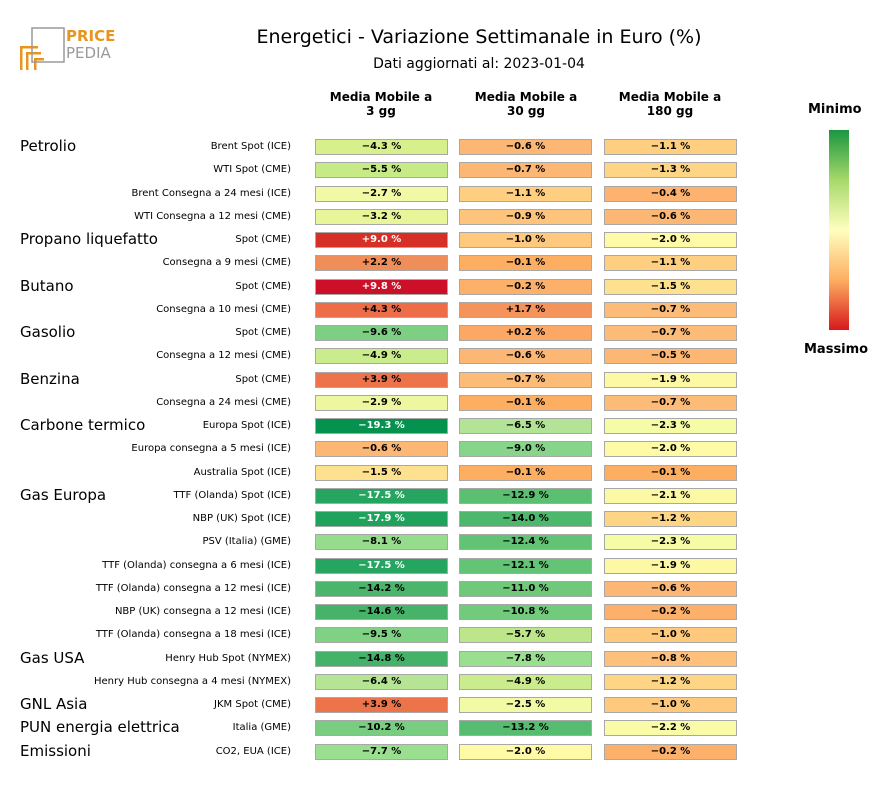 Image resolution: width=880 pixels, height=800 pixels. Describe the element at coordinates (223, 402) in the screenshot. I see `row-label: Consegna a 24 mesi (CME)` at that location.